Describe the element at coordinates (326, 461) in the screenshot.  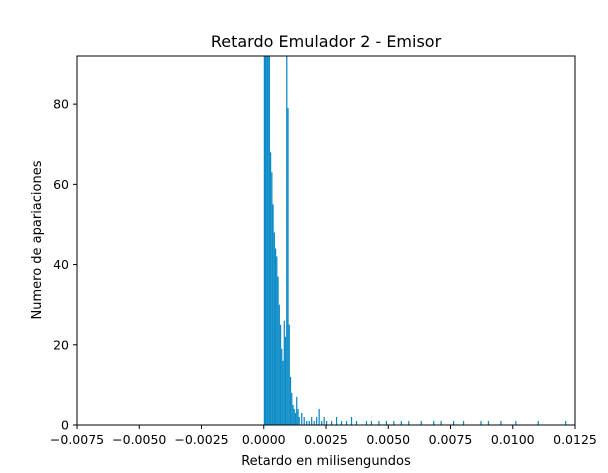
I see `x-axis-label: Retardo en milisengundos` at that location.